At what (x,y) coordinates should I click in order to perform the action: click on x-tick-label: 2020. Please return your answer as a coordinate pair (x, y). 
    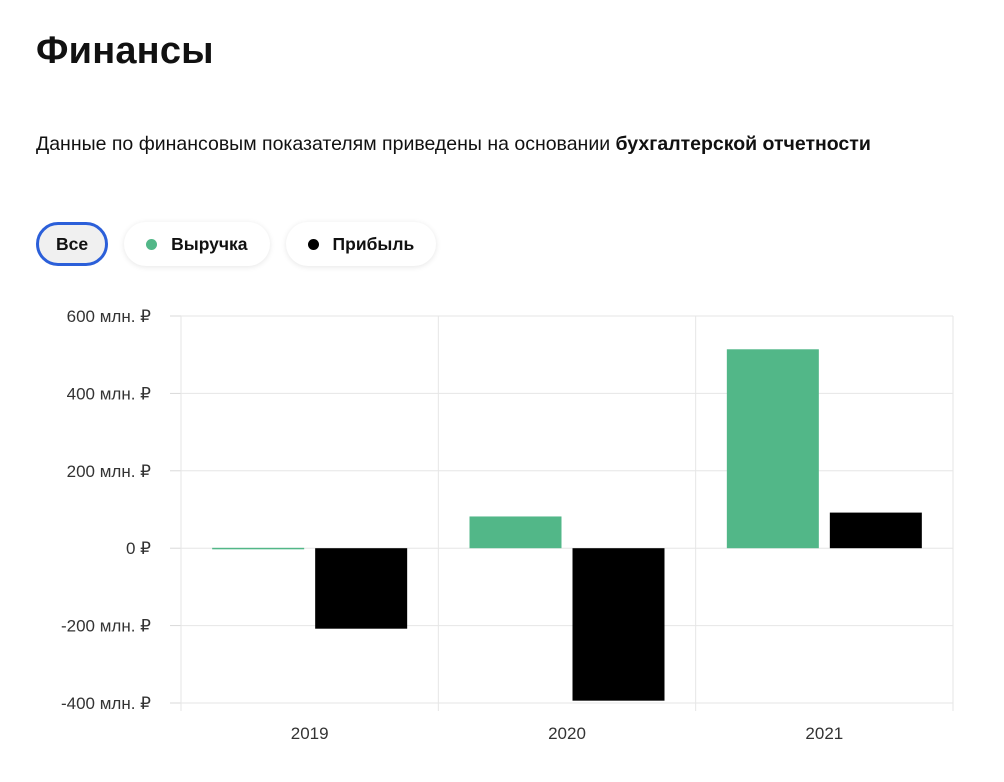
    Looking at the image, I should click on (567, 733).